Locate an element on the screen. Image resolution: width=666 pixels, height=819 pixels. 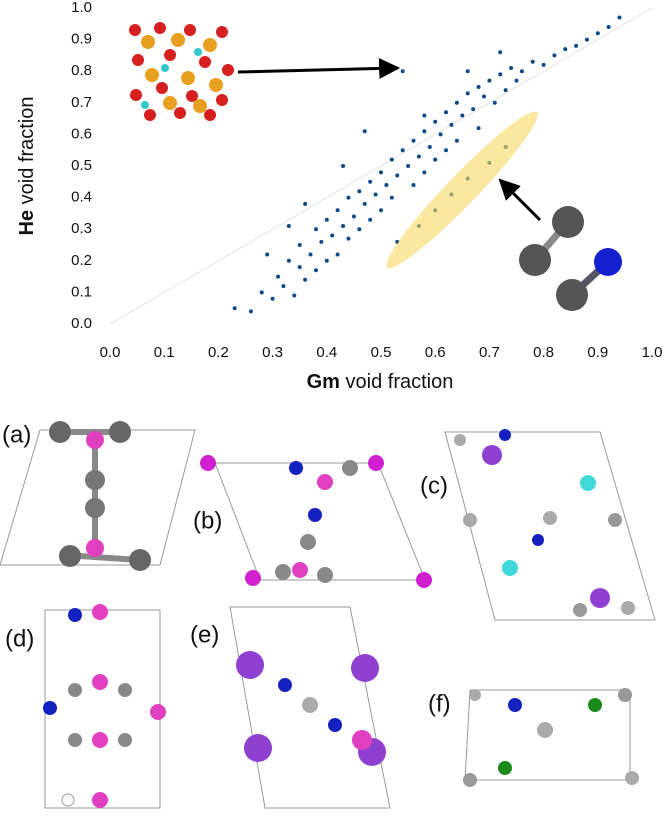
x-tick-label: 0.6 is located at coordinates (435, 352).